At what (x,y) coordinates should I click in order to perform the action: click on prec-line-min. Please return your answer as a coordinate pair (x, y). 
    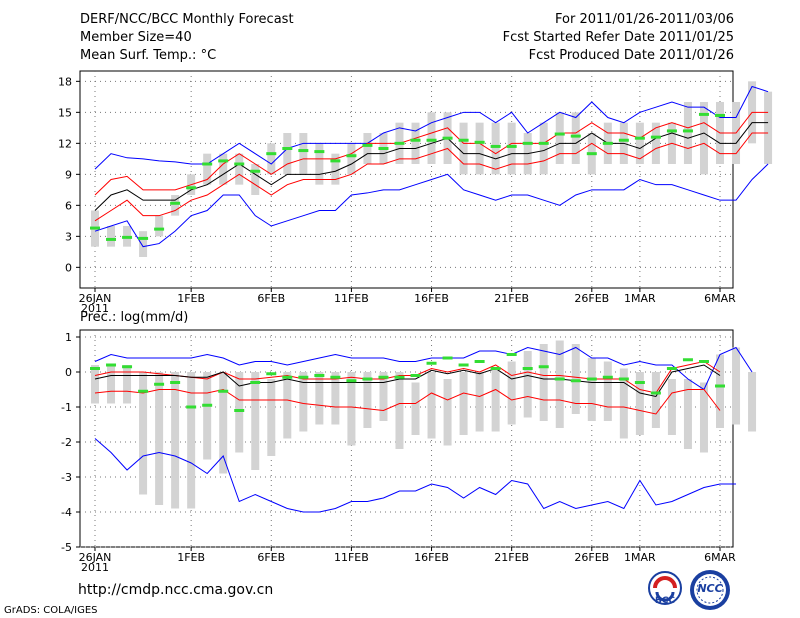
    Looking at the image, I should click on (415, 475).